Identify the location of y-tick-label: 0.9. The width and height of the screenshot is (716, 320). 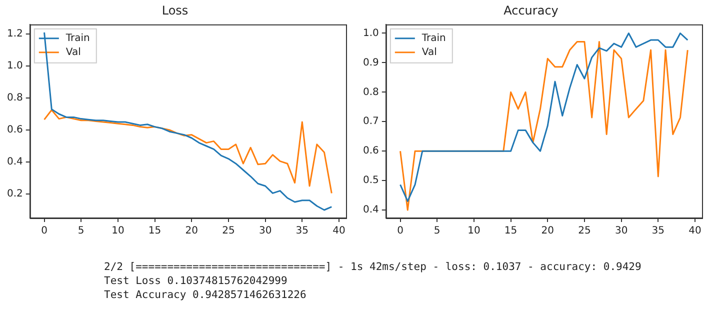
(370, 62).